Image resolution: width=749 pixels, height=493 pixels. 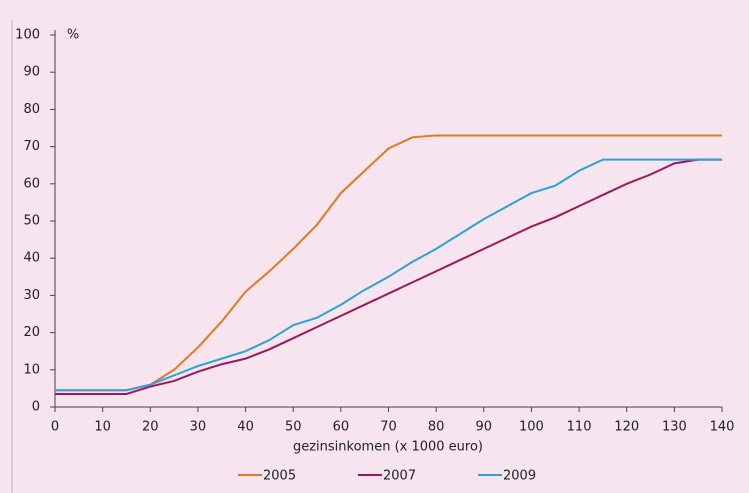 What do you see at coordinates (293, 427) in the screenshot?
I see `x-tick-label: 50` at bounding box center [293, 427].